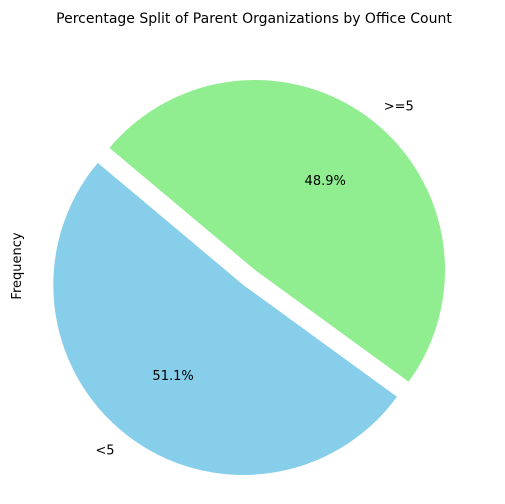 The image size is (505, 504). What do you see at coordinates (17, 265) in the screenshot?
I see `y-axis-label: Frequency` at bounding box center [17, 265].